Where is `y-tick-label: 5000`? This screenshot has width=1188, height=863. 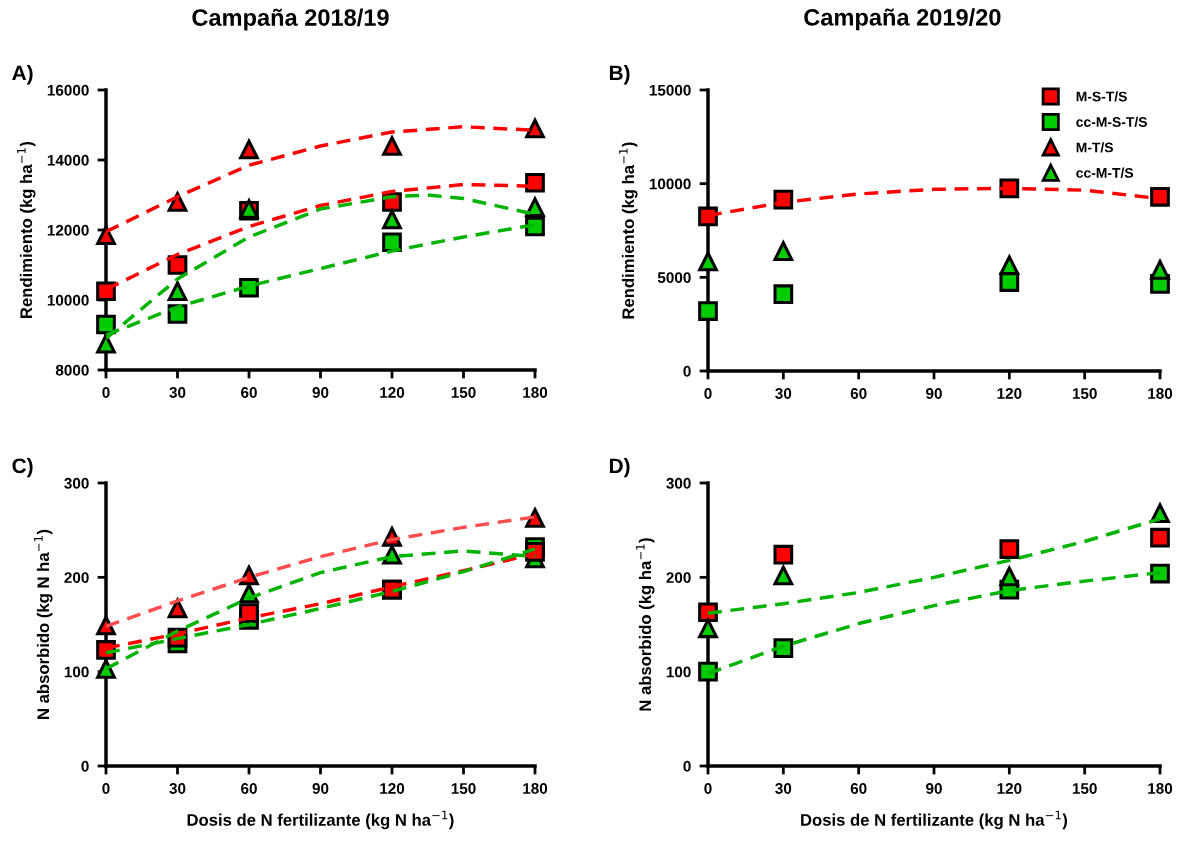
y-tick-label: 5000 is located at coordinates (674, 278).